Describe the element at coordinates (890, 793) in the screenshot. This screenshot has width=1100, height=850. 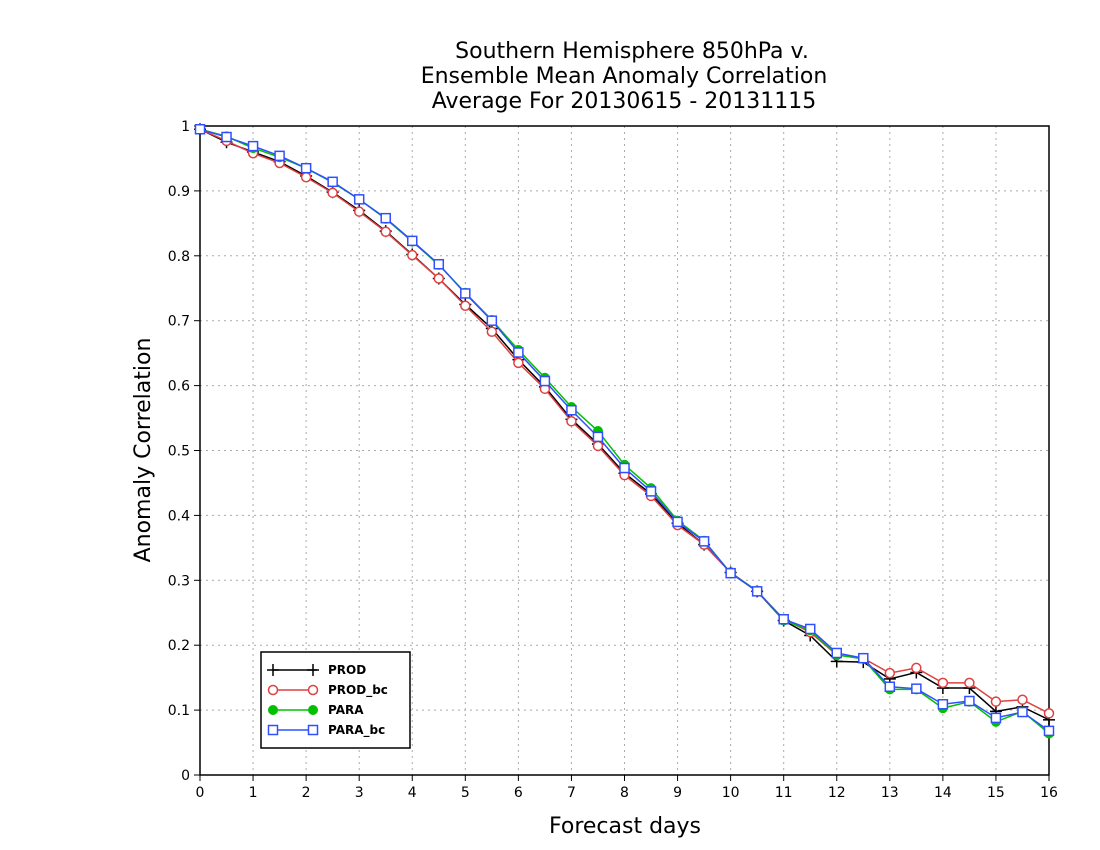
I see `x-tick-label: 13` at that location.